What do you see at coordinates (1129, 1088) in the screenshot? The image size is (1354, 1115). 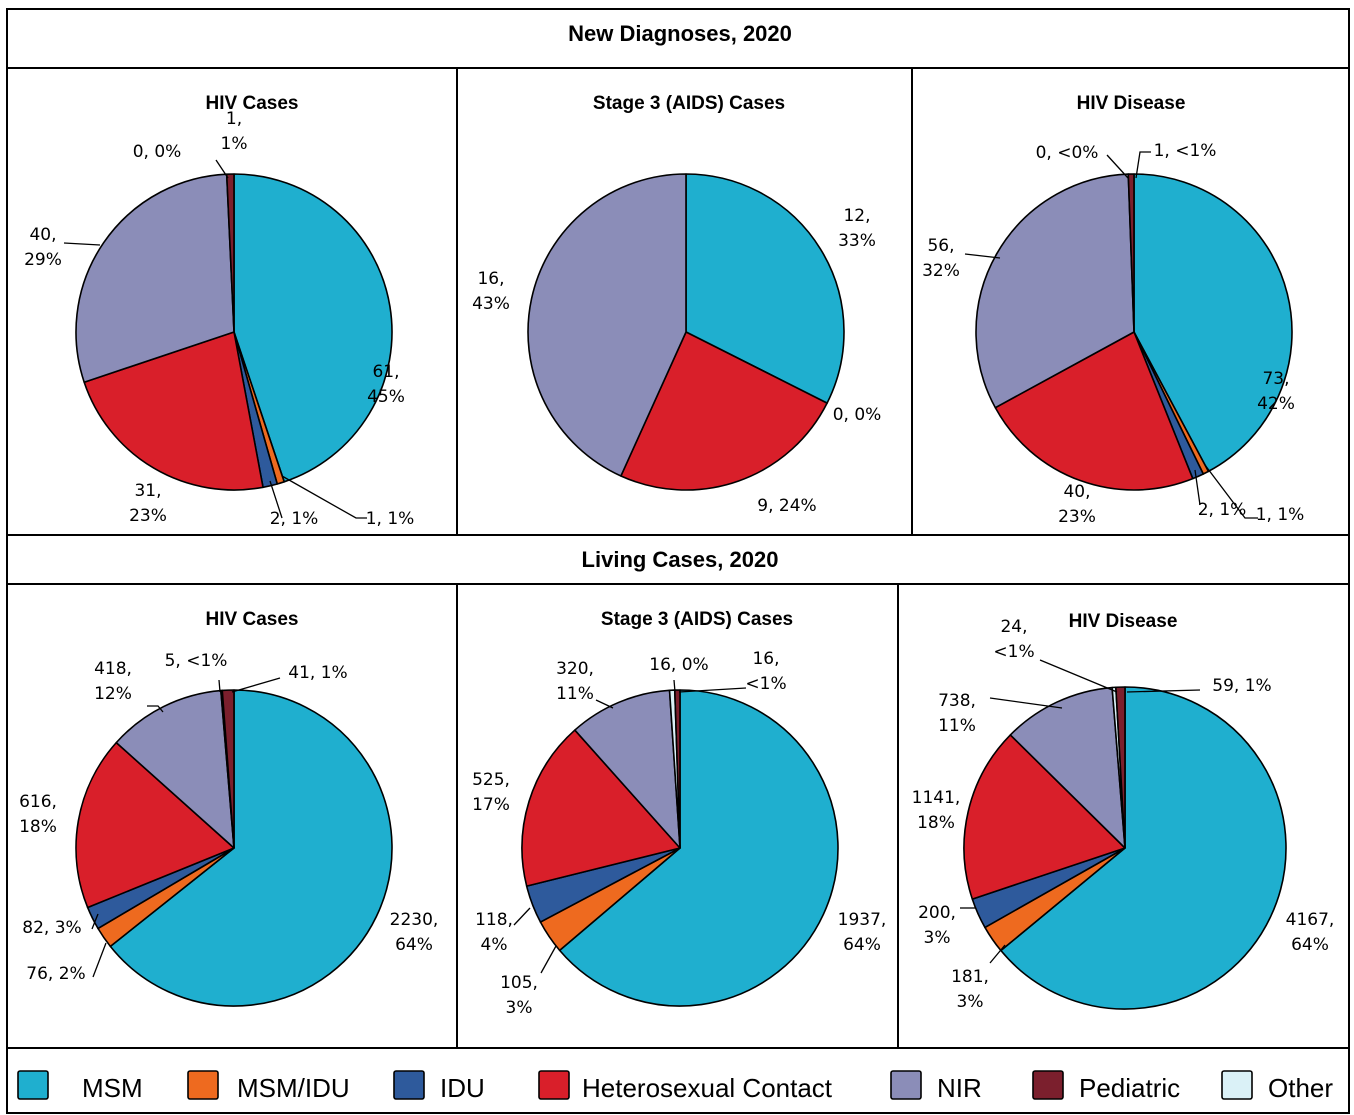 I see `legend-label: Pediatric` at bounding box center [1129, 1088].